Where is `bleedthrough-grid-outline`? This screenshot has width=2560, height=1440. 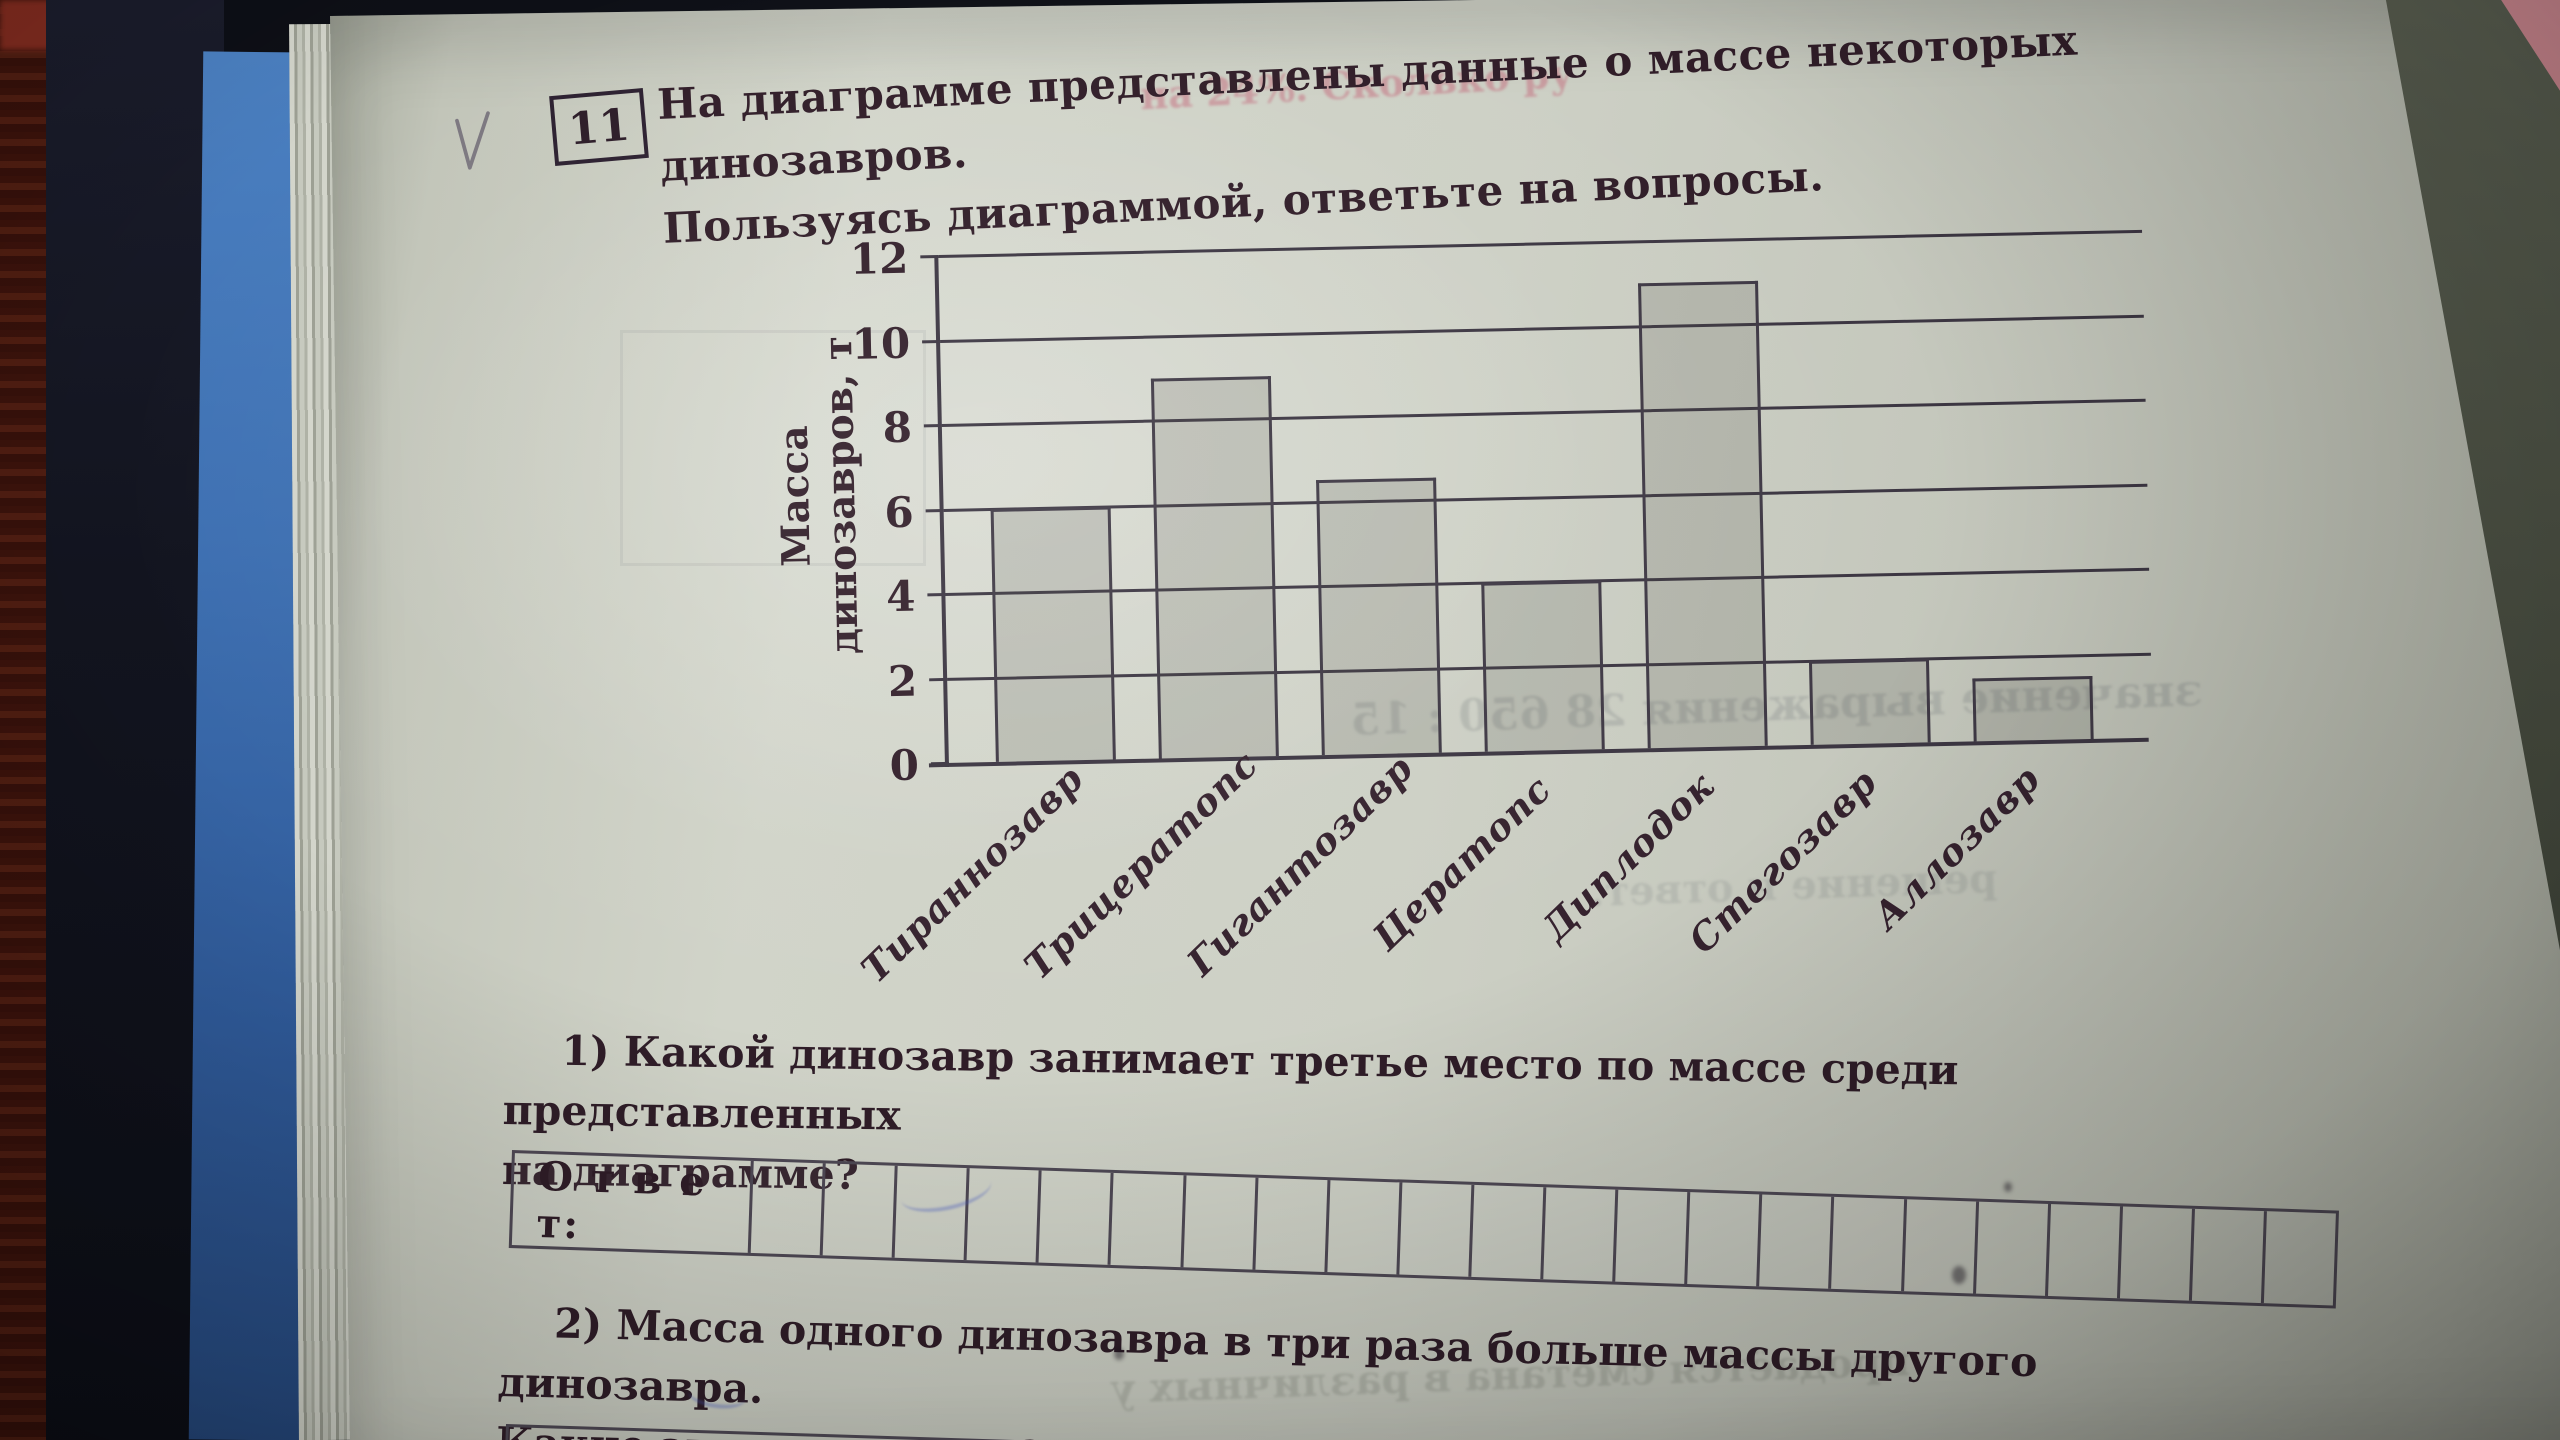 bleedthrough-grid-outline is located at coordinates (773, 448).